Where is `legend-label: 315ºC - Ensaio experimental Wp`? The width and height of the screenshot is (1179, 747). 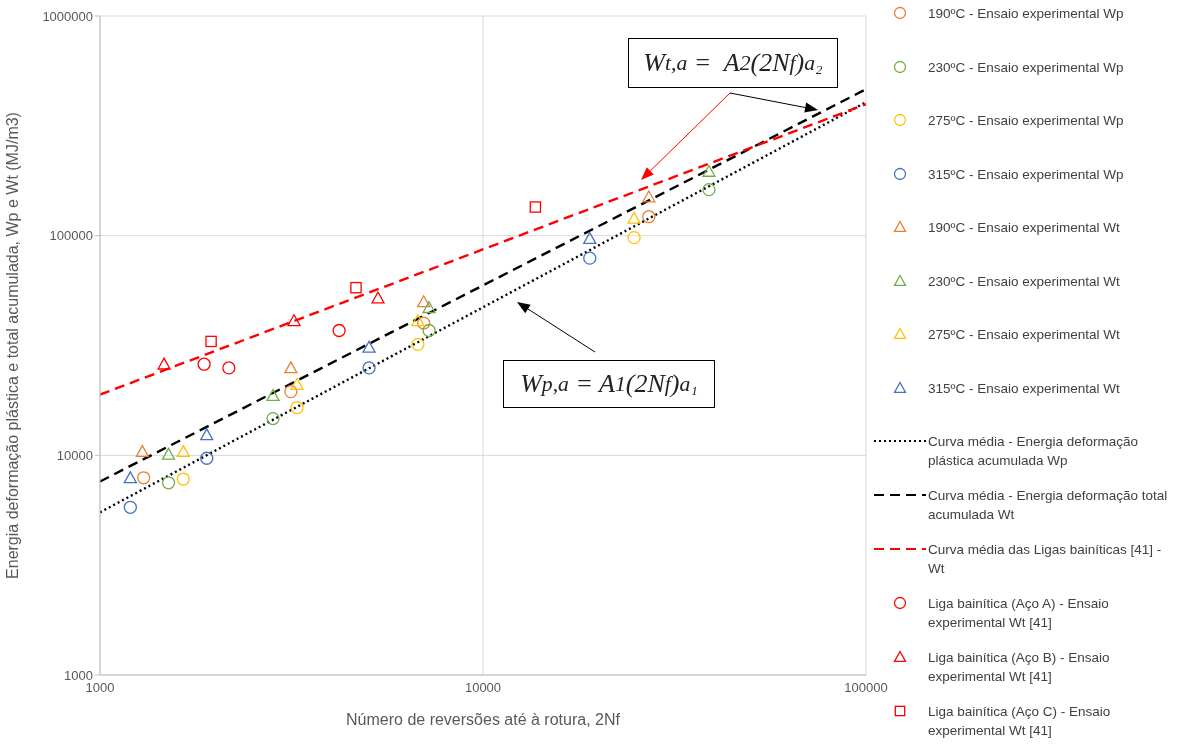 legend-label: 315ºC - Ensaio experimental Wp is located at coordinates (1026, 174).